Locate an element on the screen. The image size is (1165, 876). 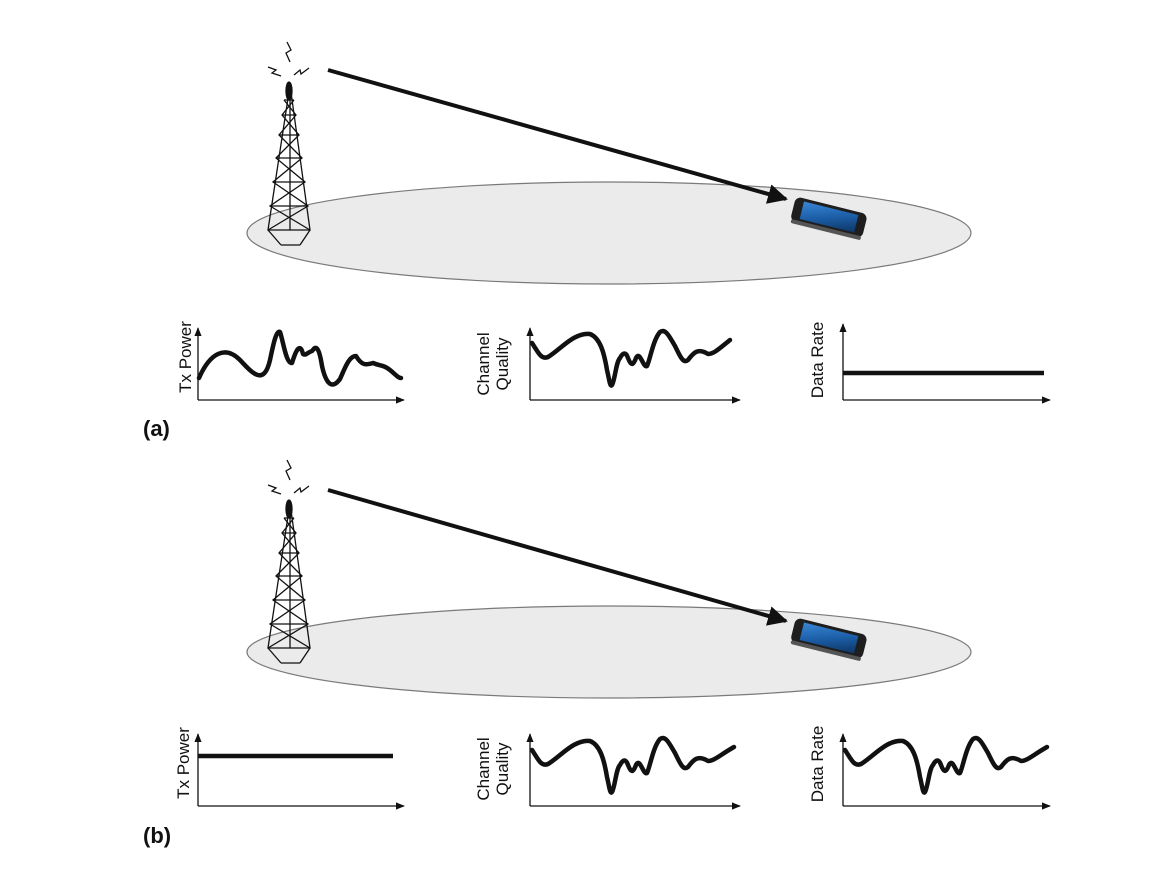
panel-label: (a) is located at coordinates (156, 428).